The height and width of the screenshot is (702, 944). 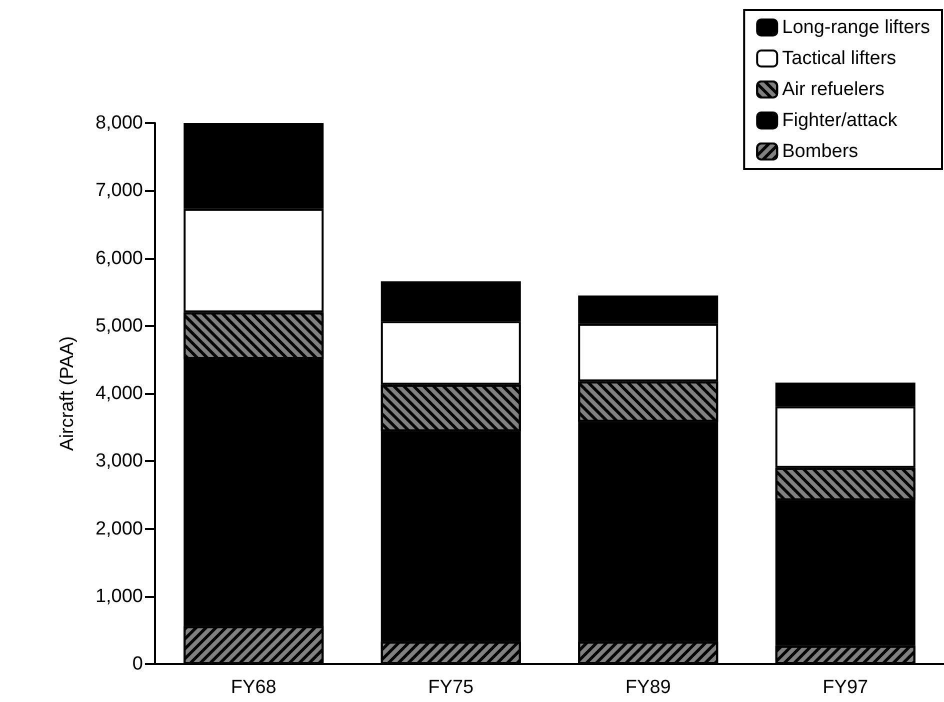 What do you see at coordinates (119, 258) in the screenshot?
I see `y-tick-label: 6,000` at bounding box center [119, 258].